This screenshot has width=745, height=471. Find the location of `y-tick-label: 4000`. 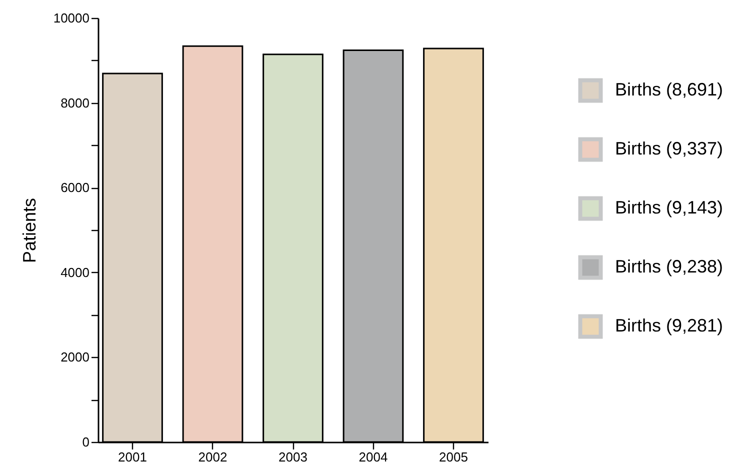

y-tick-label: 4000 is located at coordinates (75, 272).